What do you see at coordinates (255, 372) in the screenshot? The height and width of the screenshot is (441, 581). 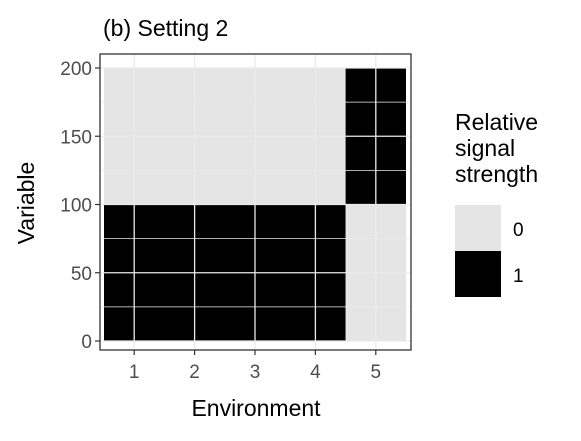 I see `x-tick-label: 3` at bounding box center [255, 372].